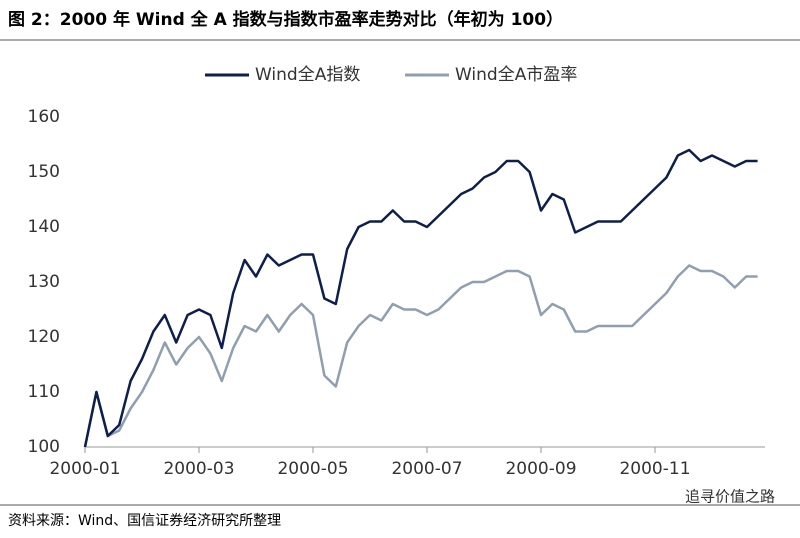 Image resolution: width=800 pixels, height=538 pixels. I want to click on y-tick-label: 100, so click(44, 447).